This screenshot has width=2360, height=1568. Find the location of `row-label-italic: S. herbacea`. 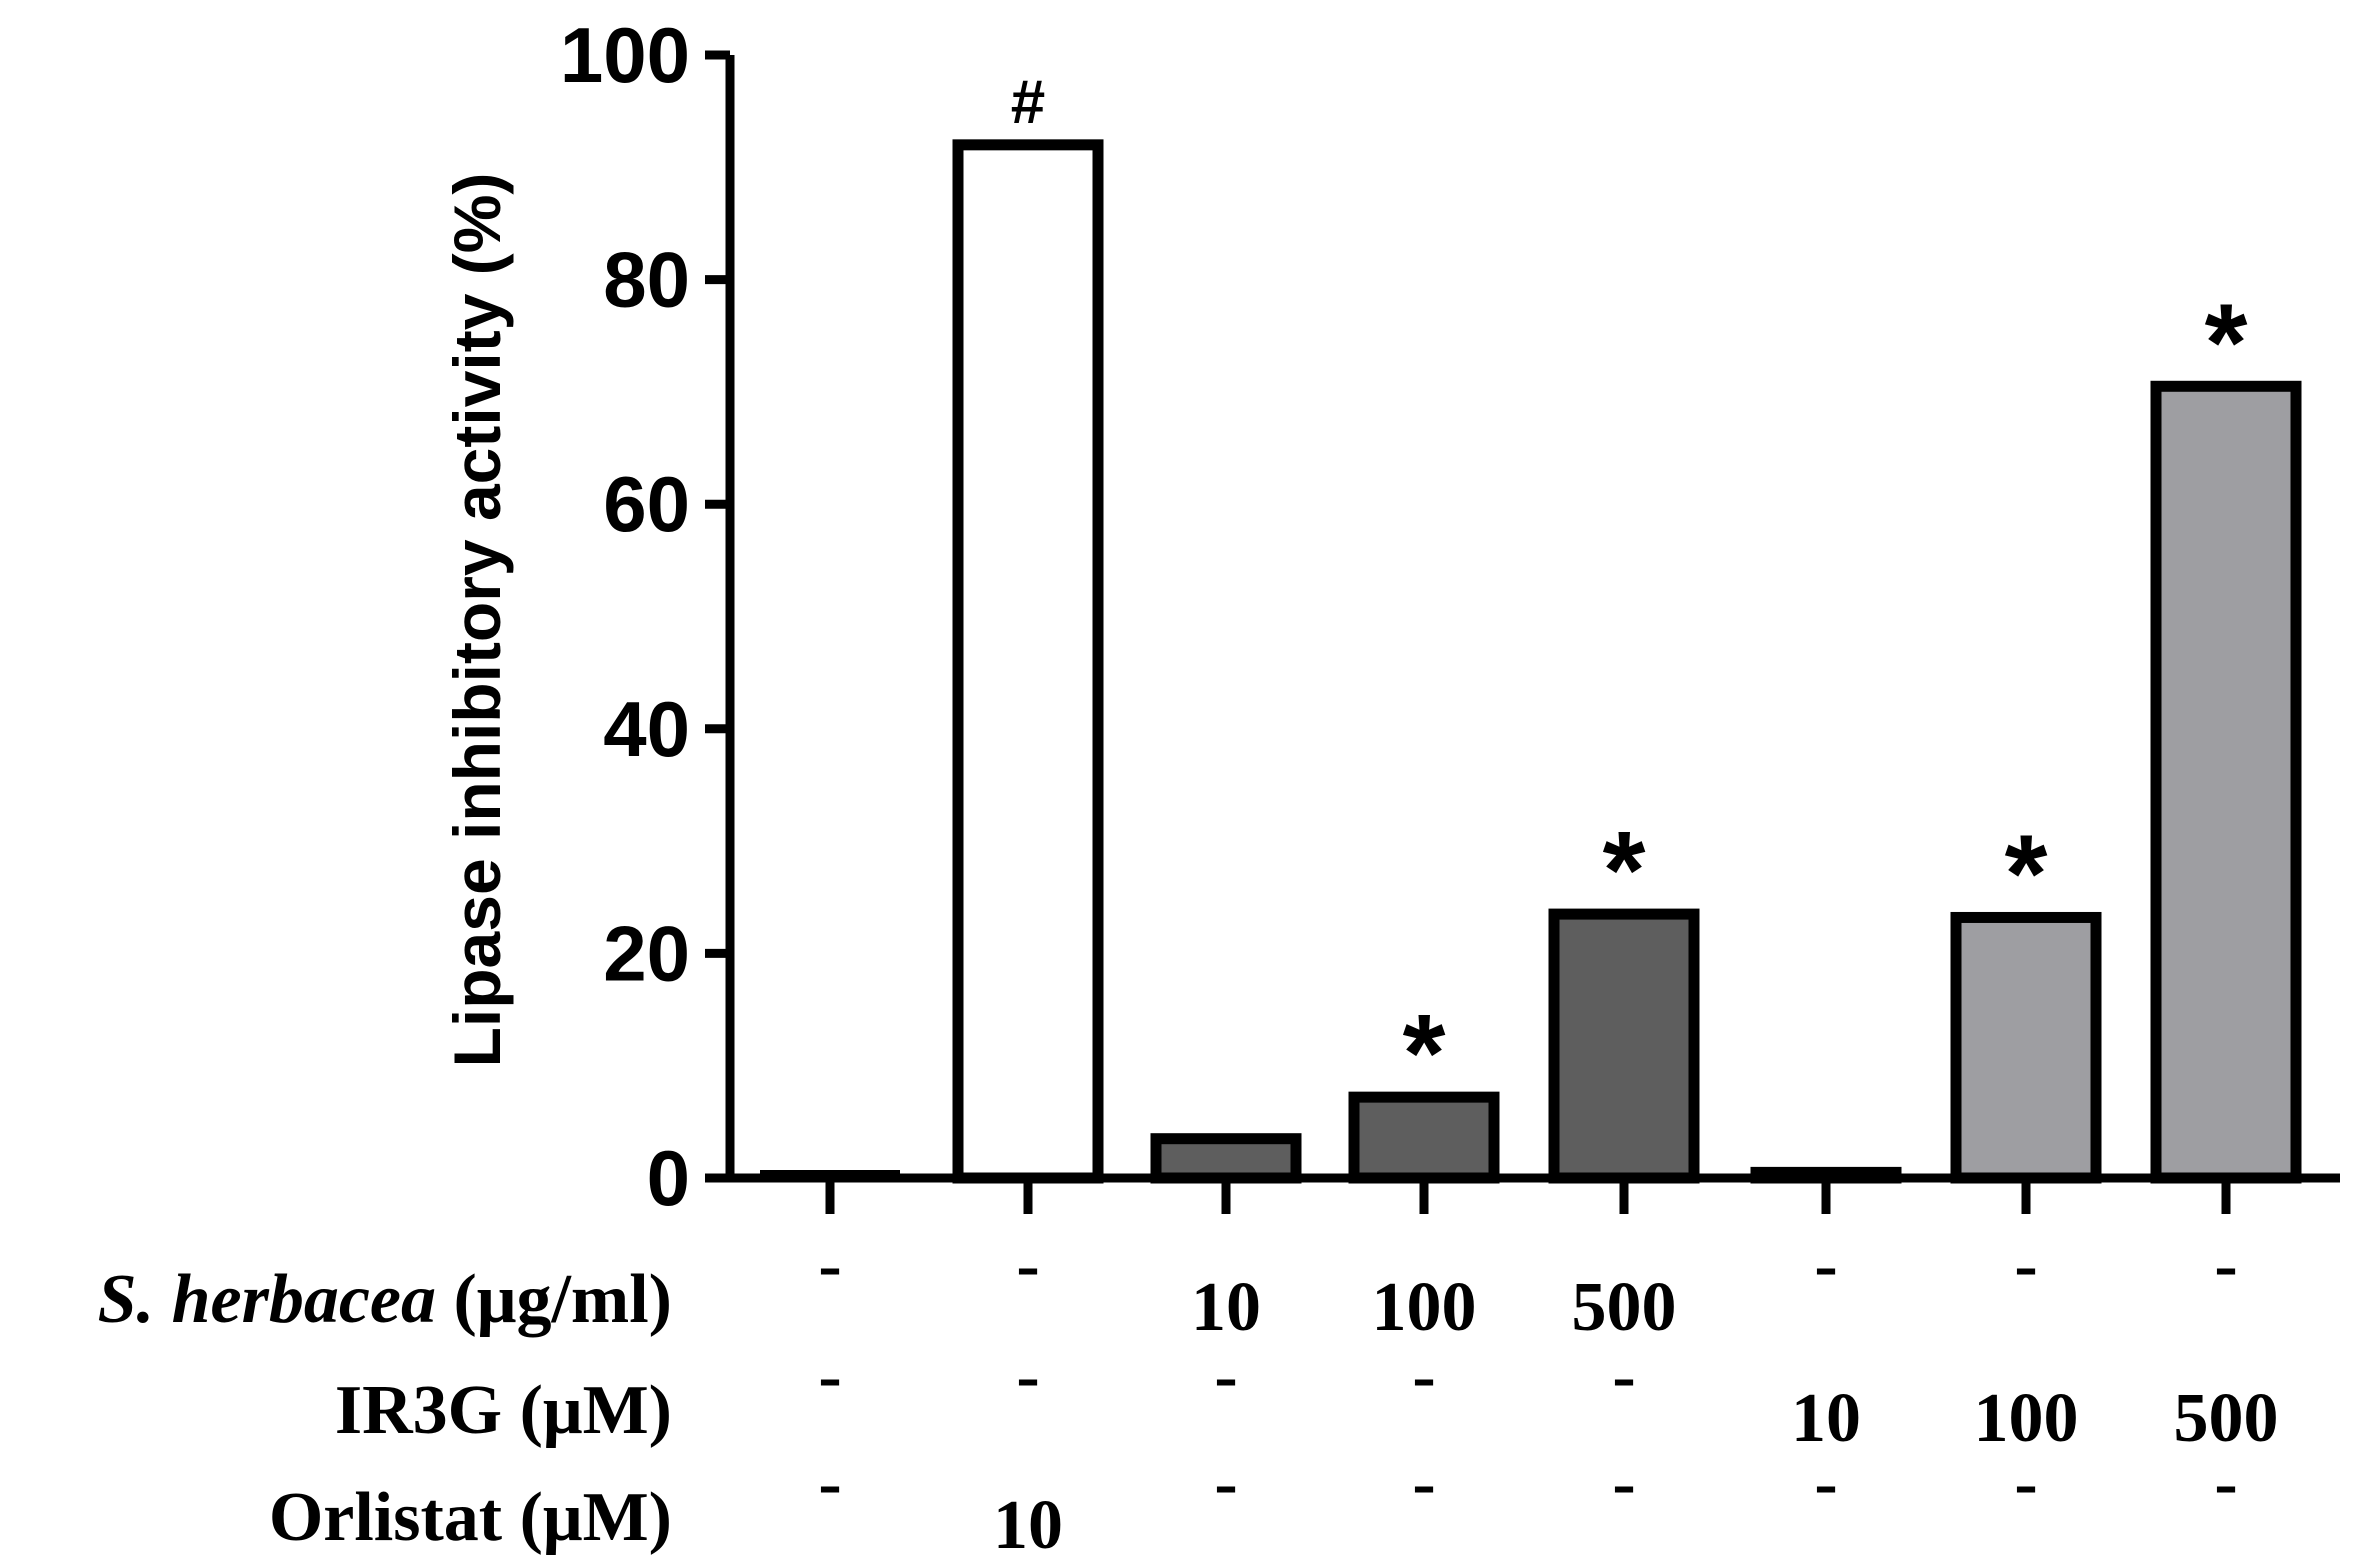

row-label-italic: S. herbacea is located at coordinates (267, 1299).